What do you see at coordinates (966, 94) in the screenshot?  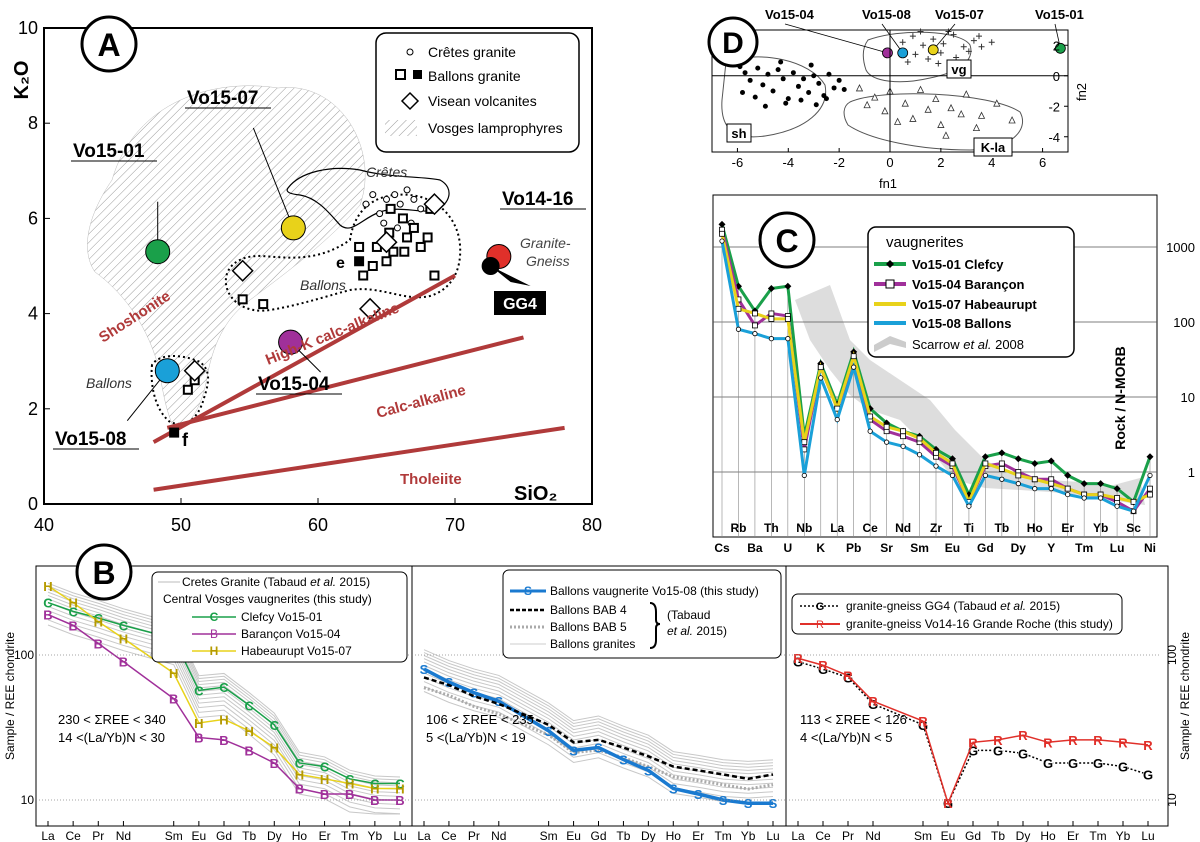 I see `k-la-point` at bounding box center [966, 94].